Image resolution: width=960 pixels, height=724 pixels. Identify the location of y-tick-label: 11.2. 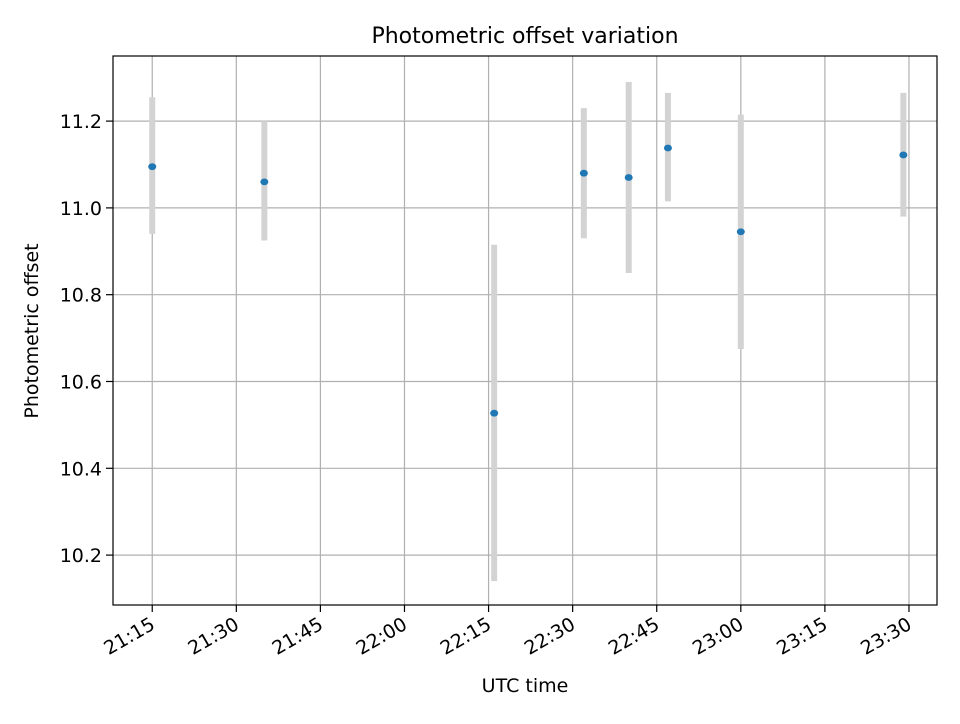
(81, 122).